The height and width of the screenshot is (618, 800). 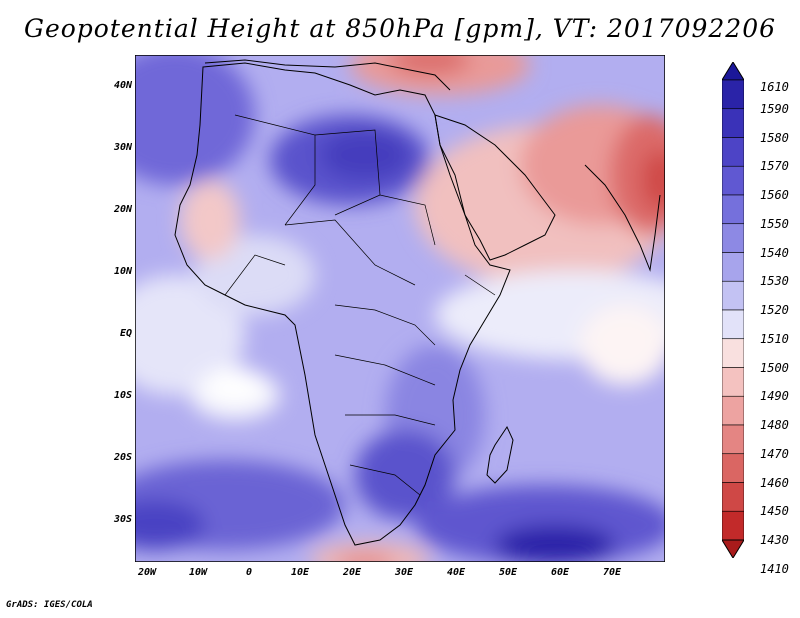 I want to click on colorbar-tick-label: 1610, so click(x=774, y=87).